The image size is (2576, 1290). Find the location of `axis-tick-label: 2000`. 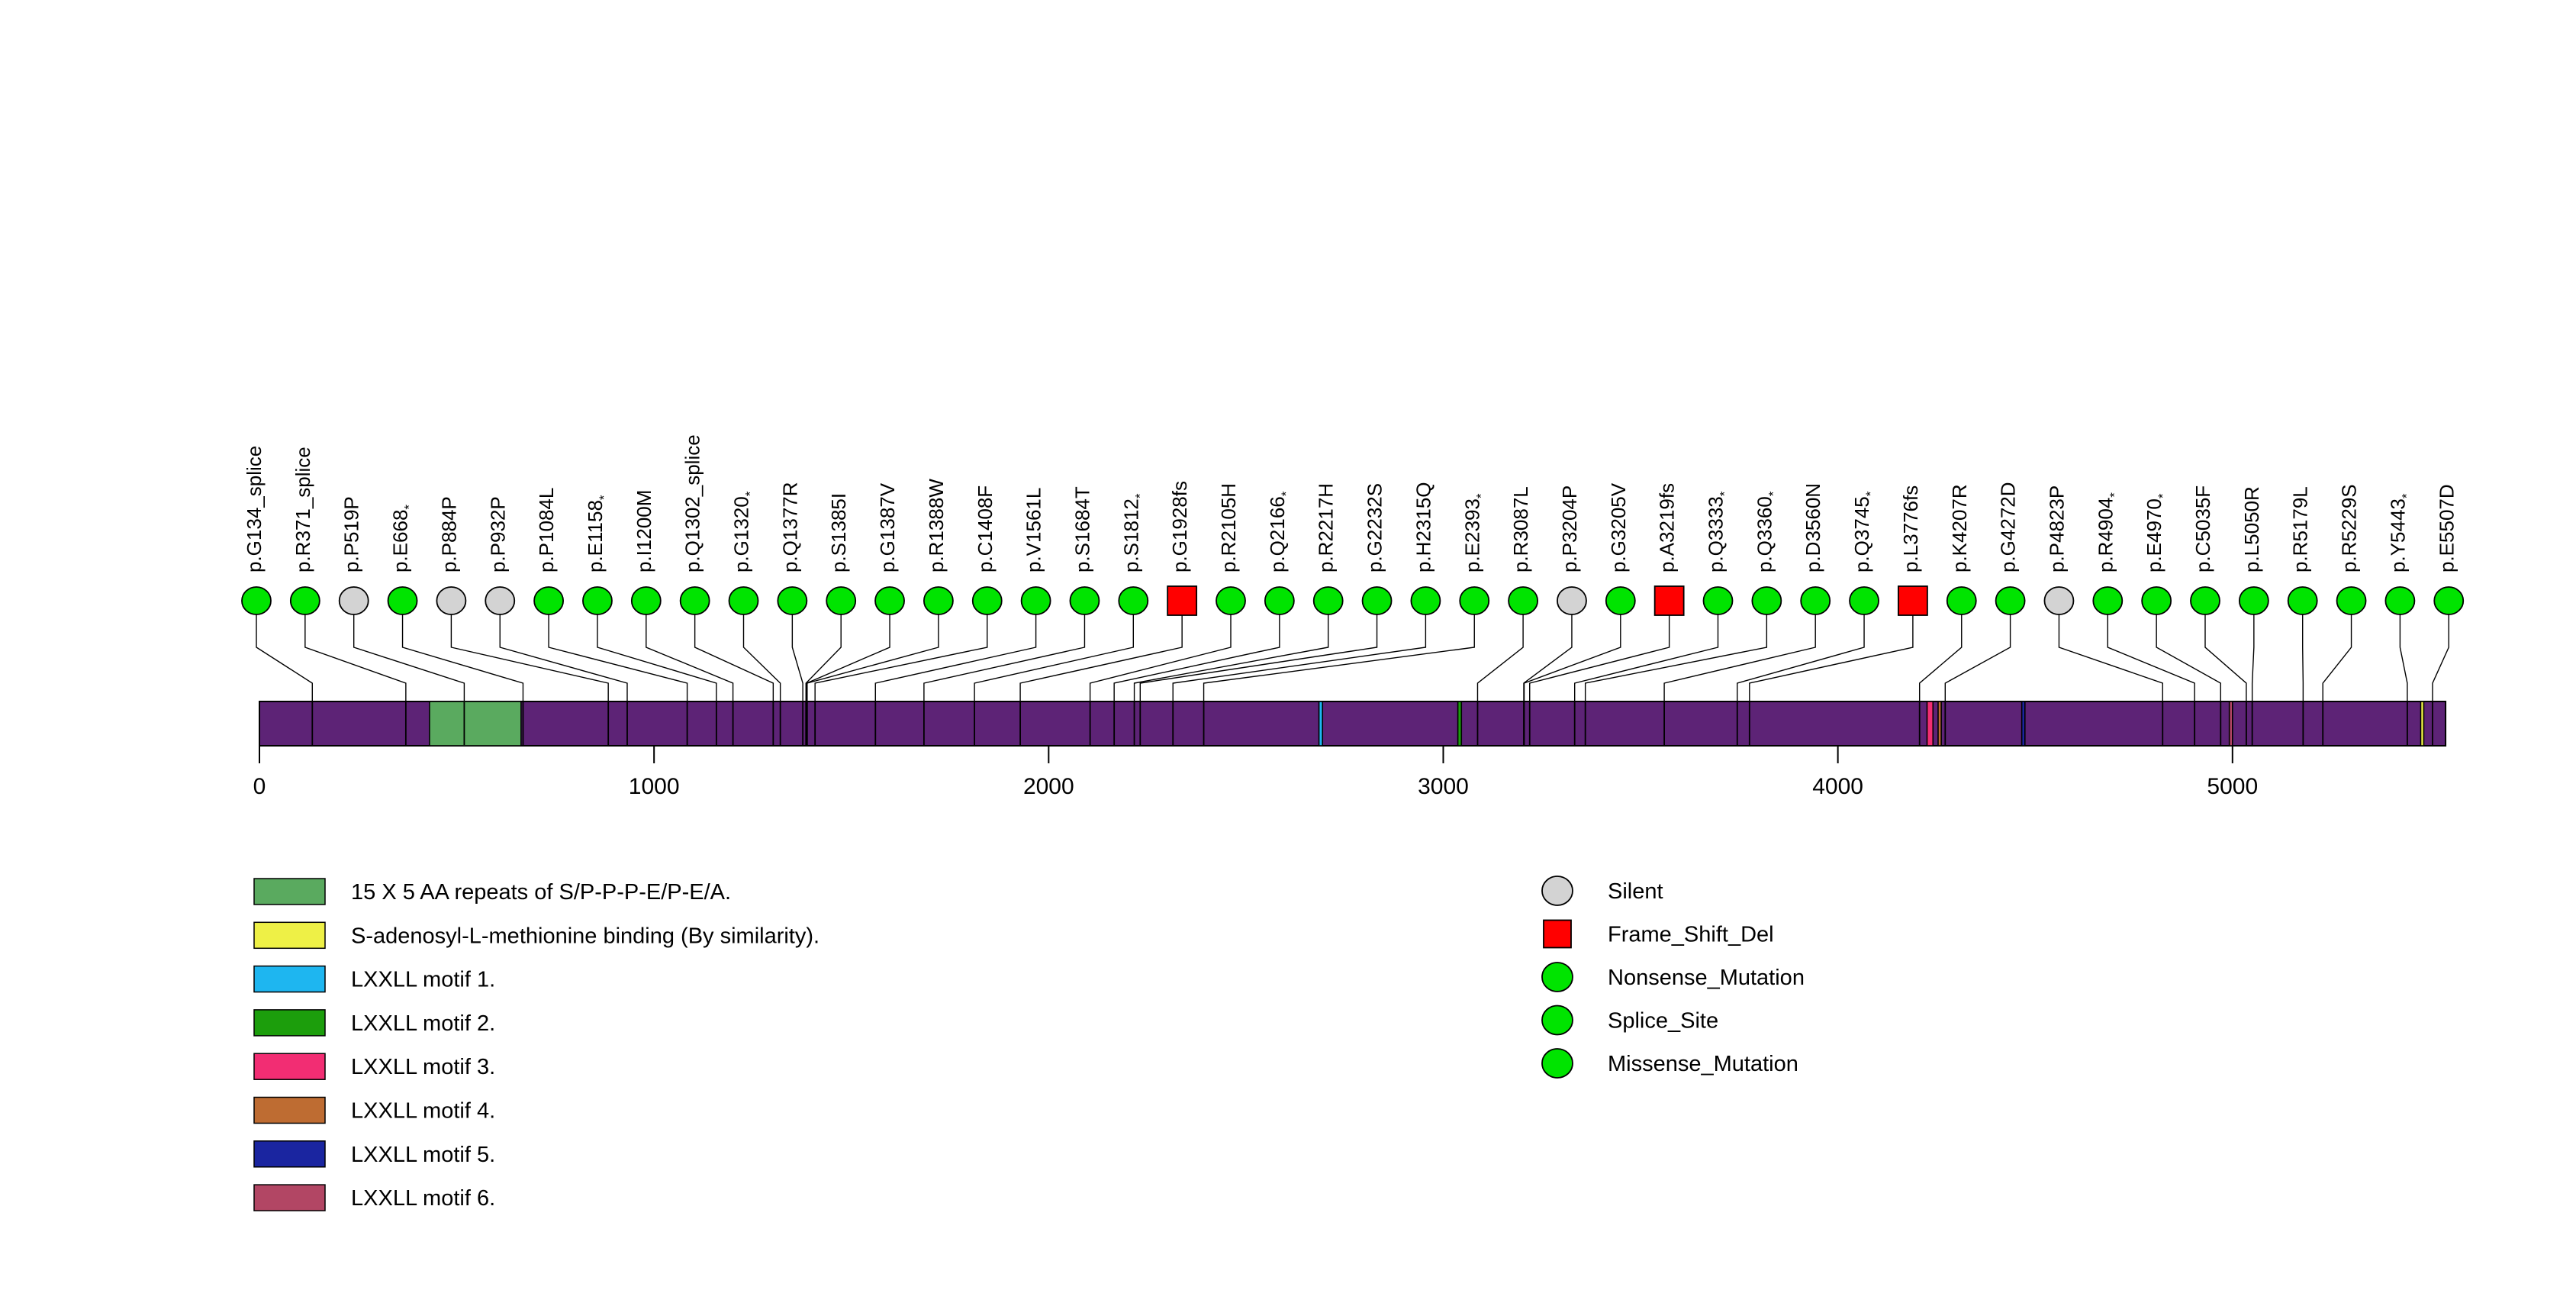

axis-tick-label: 2000 is located at coordinates (1048, 786).